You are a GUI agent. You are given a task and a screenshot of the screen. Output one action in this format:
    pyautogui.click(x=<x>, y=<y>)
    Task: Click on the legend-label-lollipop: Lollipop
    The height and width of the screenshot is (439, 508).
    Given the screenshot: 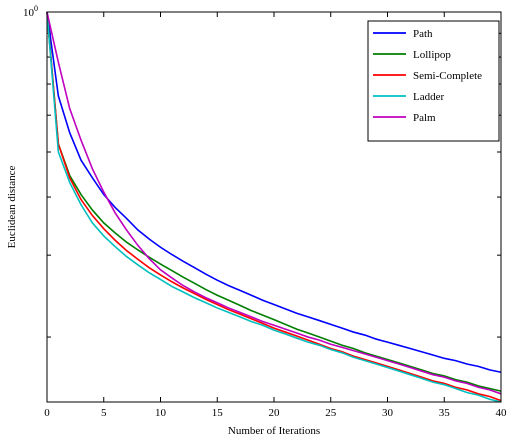 What is the action you would take?
    pyautogui.click(x=432, y=55)
    